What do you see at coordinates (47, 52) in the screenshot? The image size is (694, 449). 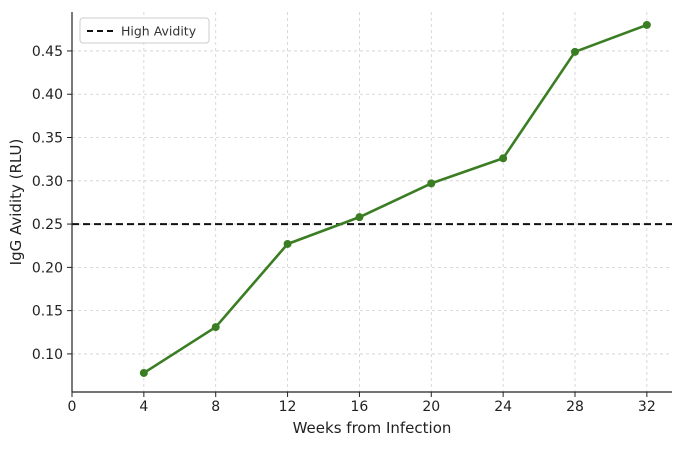 I see `y-tick-label: 0.45` at bounding box center [47, 52].